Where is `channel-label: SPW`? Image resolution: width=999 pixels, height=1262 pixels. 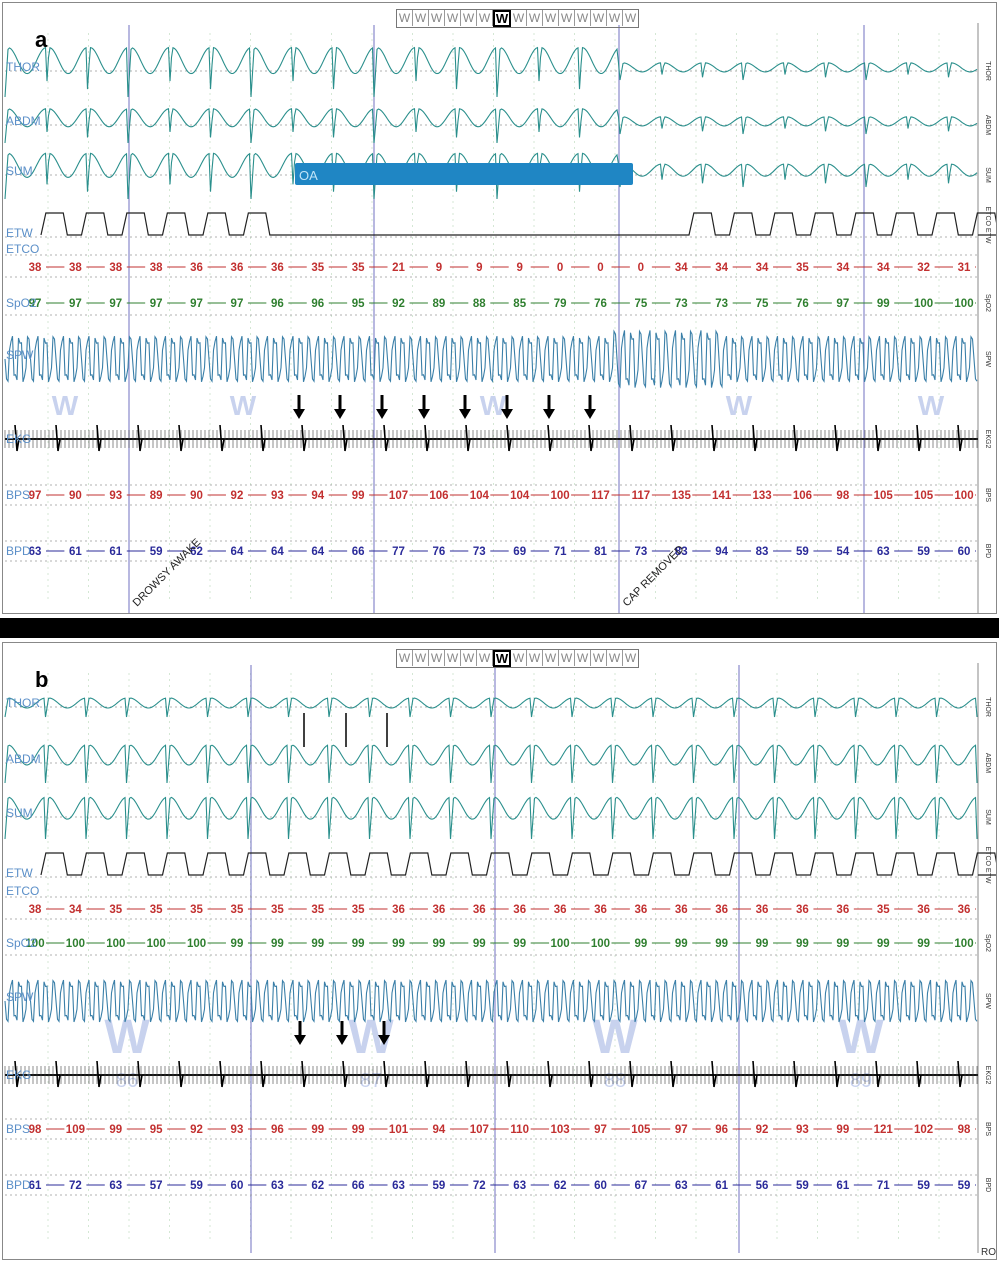
channel-label: SPW is located at coordinates (20, 355).